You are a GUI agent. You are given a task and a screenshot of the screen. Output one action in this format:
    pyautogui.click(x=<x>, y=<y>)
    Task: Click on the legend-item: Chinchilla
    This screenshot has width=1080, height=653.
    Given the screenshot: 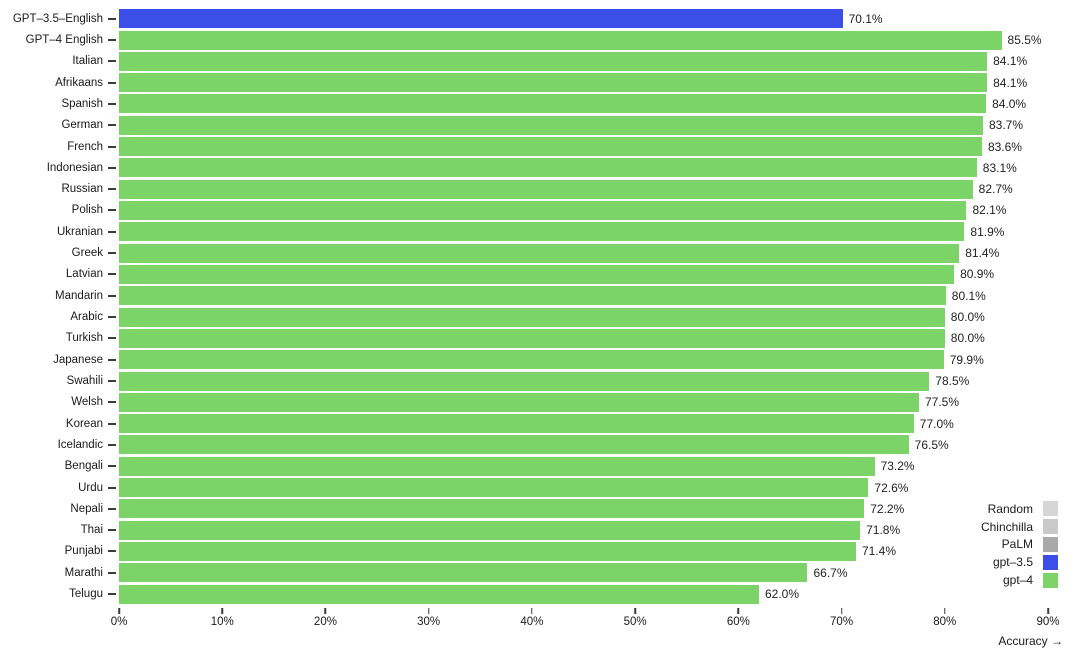 What is the action you would take?
    pyautogui.click(x=1019, y=527)
    